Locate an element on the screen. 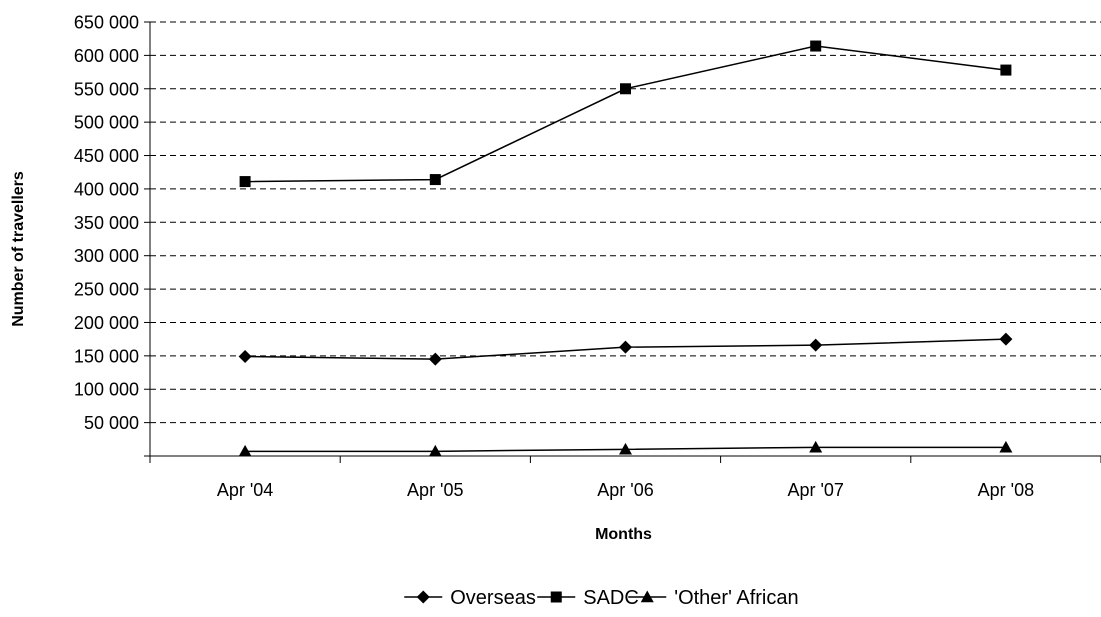 The width and height of the screenshot is (1101, 617). y-tick-label: 600 000 is located at coordinates (106, 56).